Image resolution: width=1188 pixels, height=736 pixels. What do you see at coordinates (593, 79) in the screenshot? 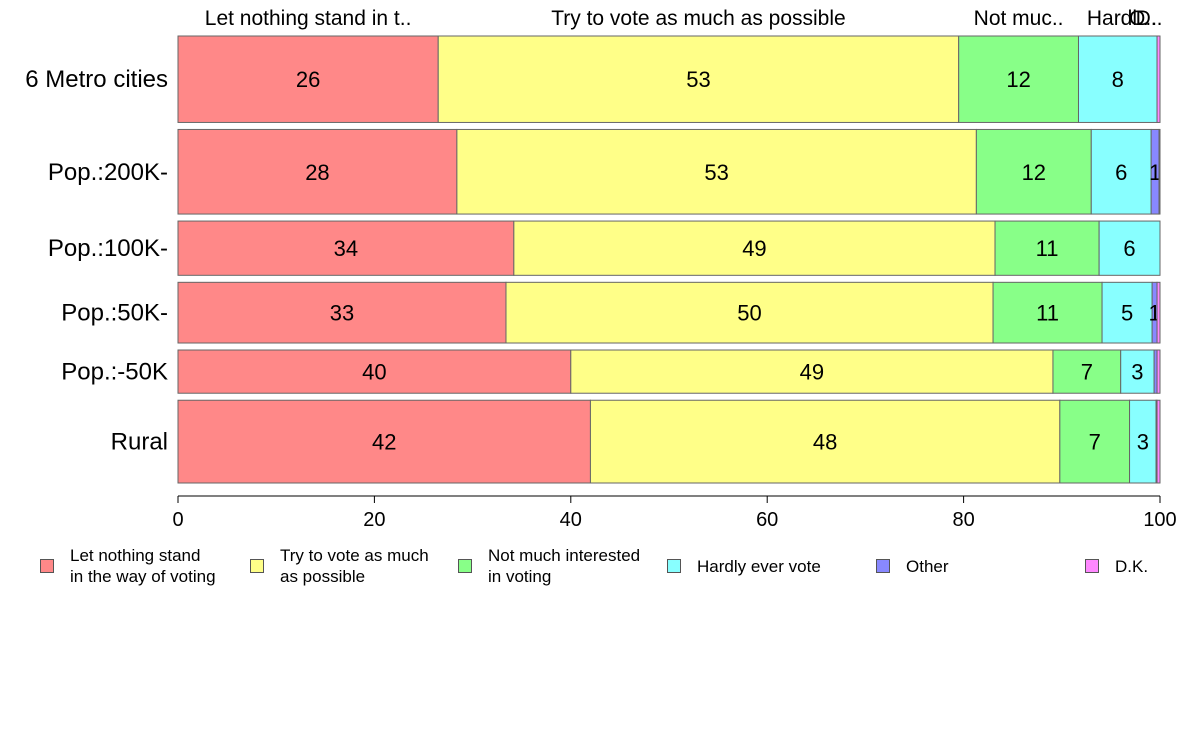
I see `bar-row: 26 53 12 8 6 Metro cities` at bounding box center [593, 79].